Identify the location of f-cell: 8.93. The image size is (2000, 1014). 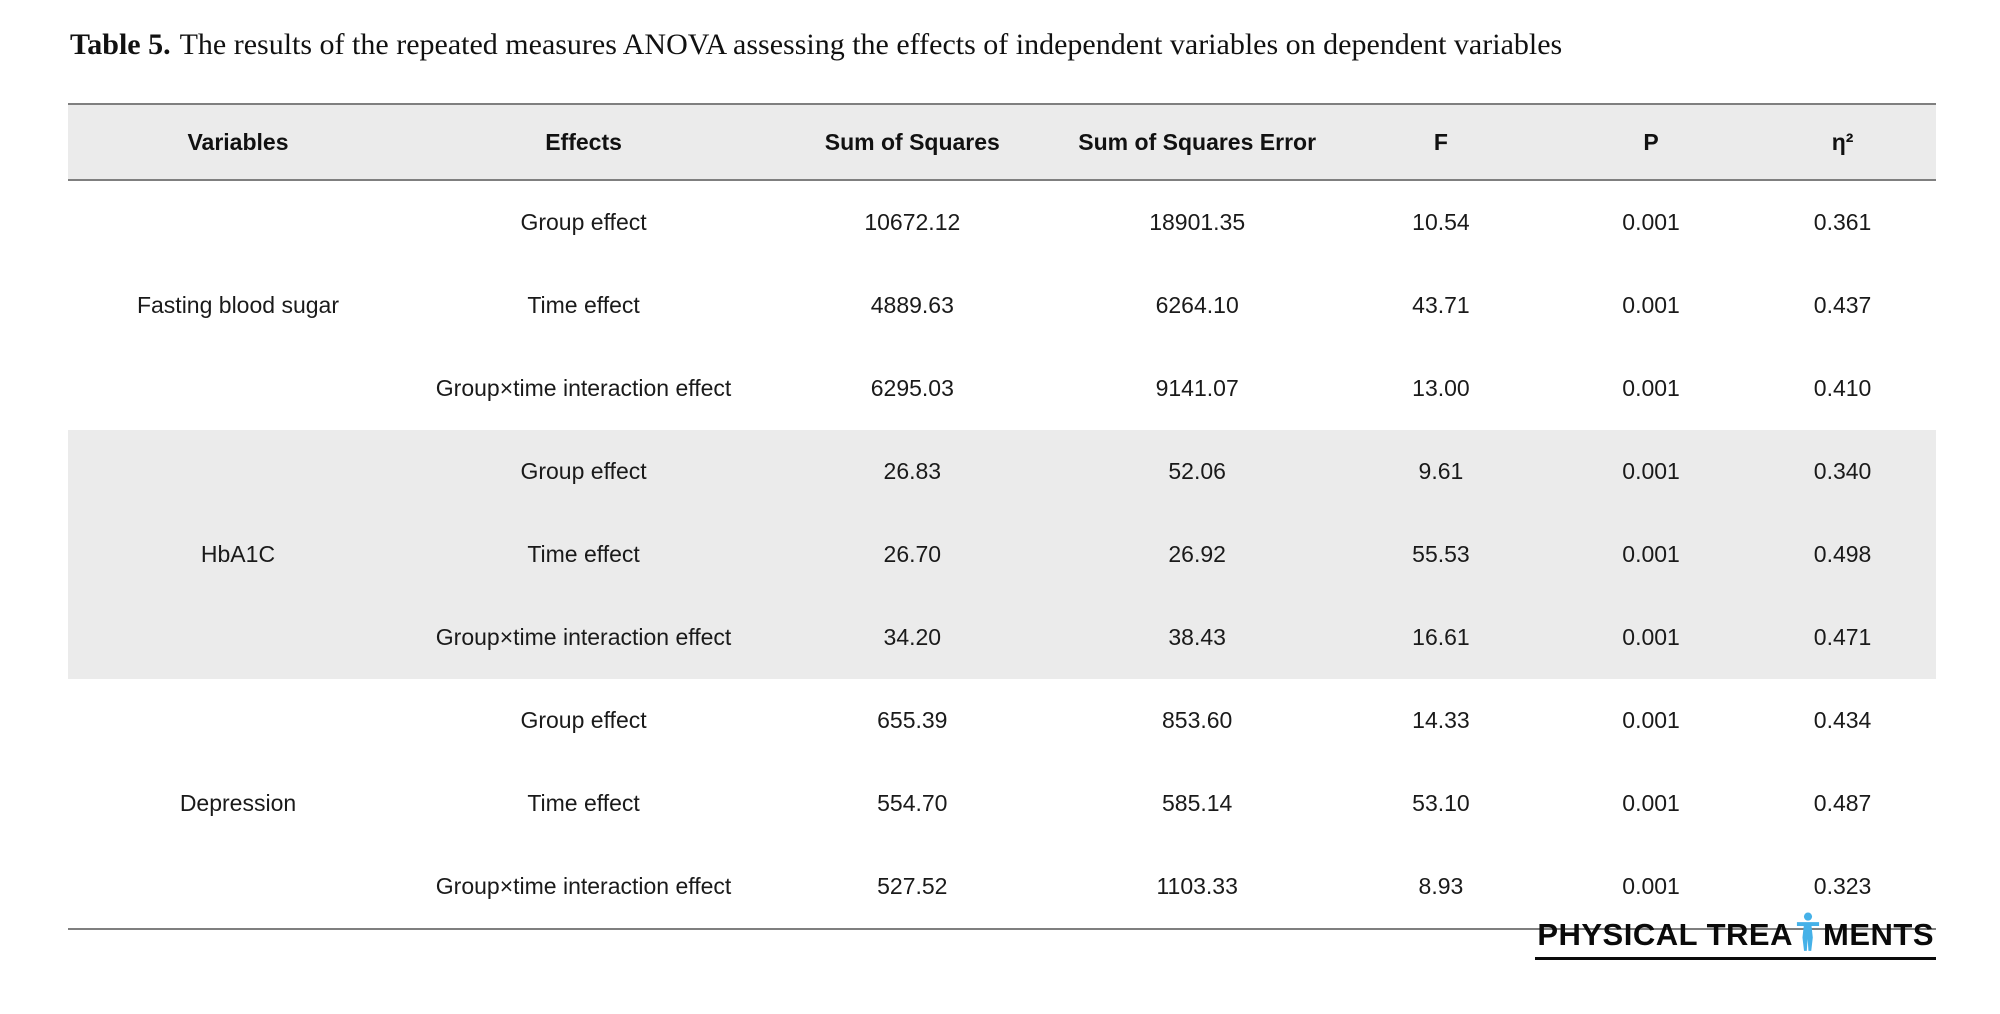
(1441, 886).